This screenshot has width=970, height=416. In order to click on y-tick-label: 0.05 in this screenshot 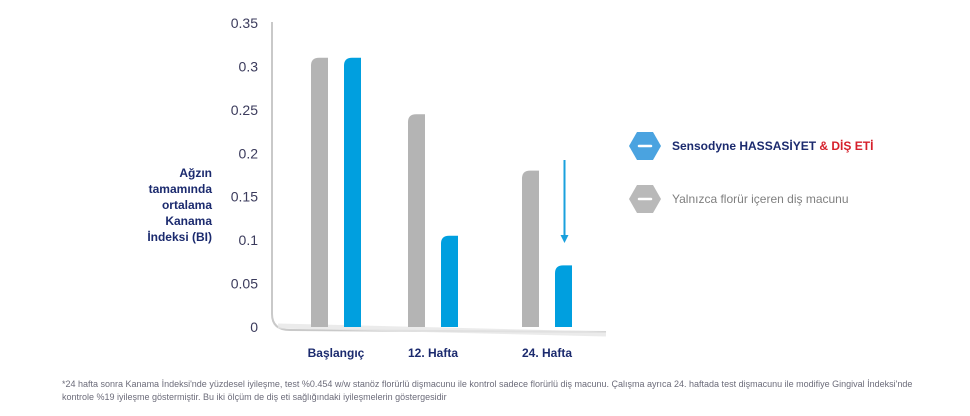, I will do `click(244, 284)`.